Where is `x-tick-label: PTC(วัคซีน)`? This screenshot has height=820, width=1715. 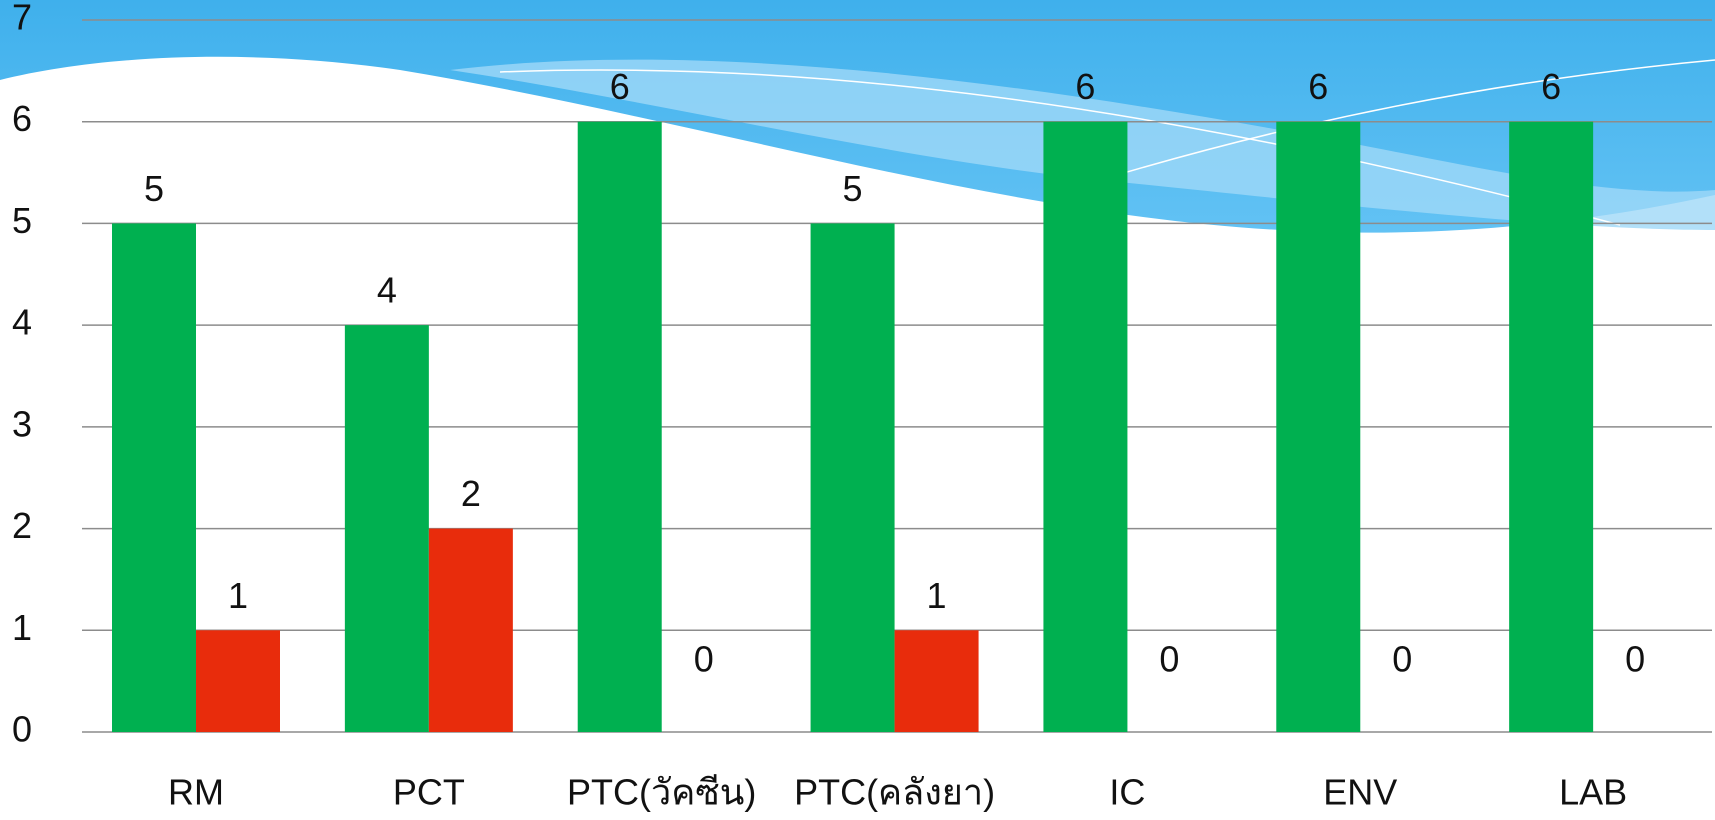 x-tick-label: PTC(วัคซีน) is located at coordinates (661, 792).